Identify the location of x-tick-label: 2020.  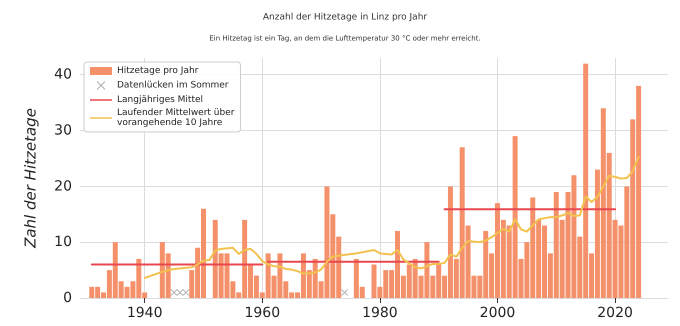
(615, 313).